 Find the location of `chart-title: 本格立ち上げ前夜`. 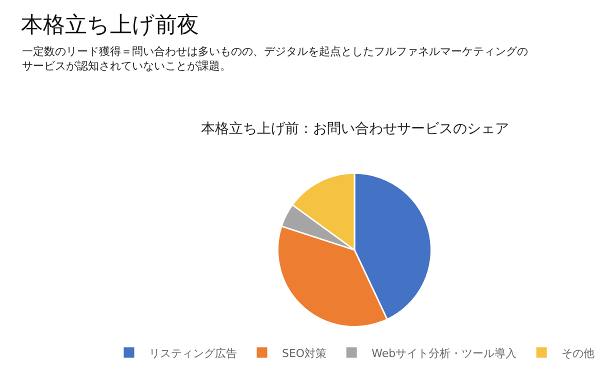

chart-title: 本格立ち上げ前夜 is located at coordinates (110, 25).